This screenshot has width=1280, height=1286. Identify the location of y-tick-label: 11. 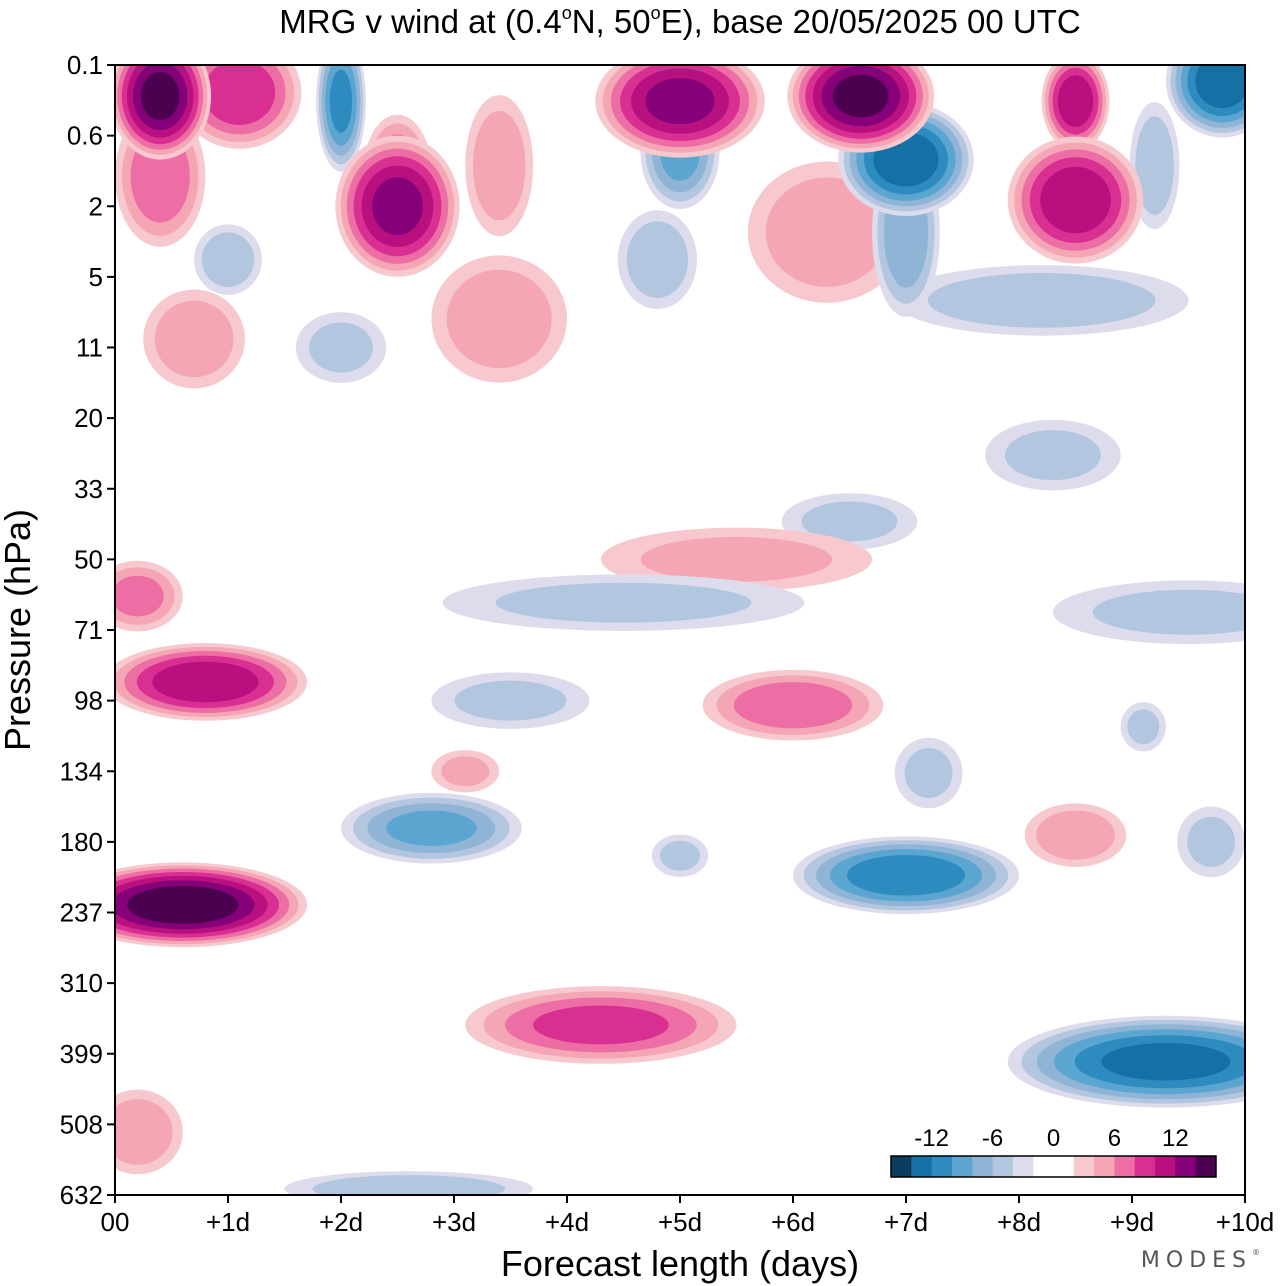
(89, 348).